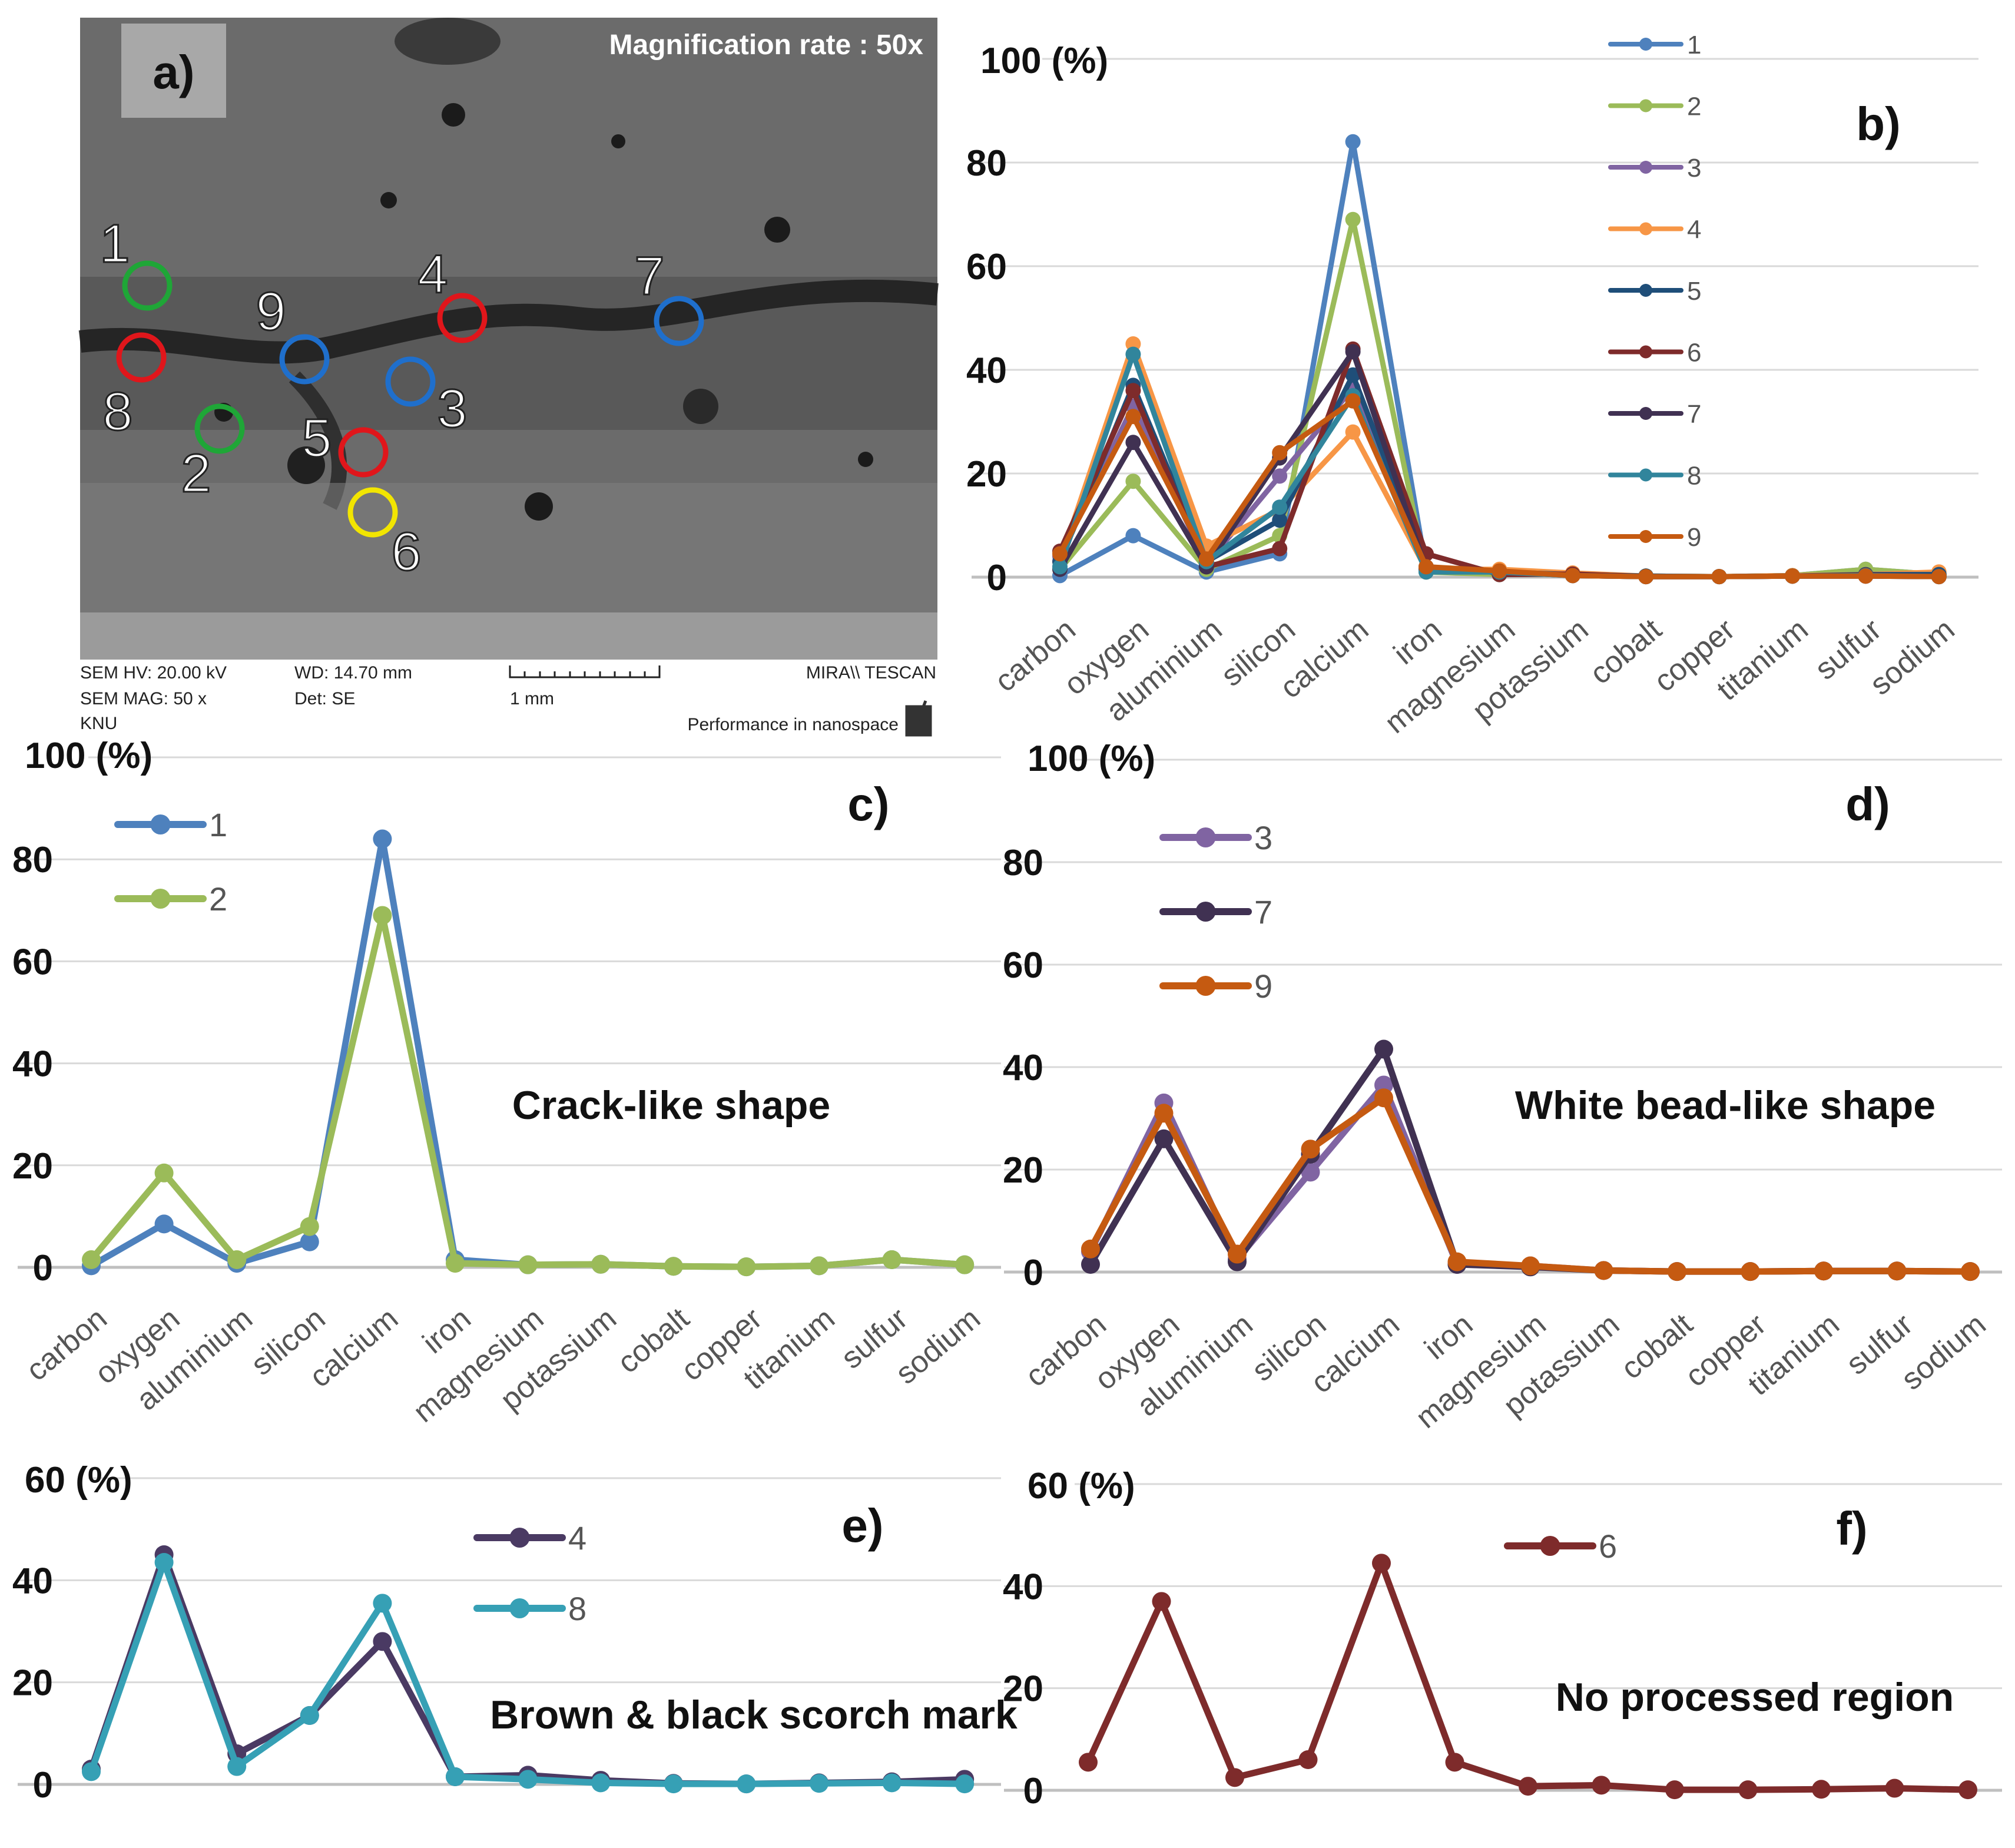  What do you see at coordinates (383, 1603) in the screenshot?
I see `data-point-8-calcium` at bounding box center [383, 1603].